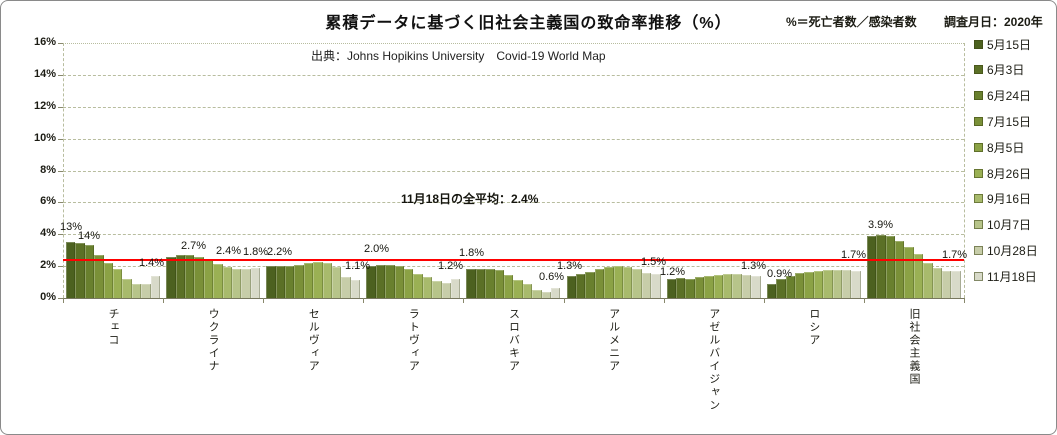  I want to click on bar-旧社会主義国-6月3日, so click(881, 266).